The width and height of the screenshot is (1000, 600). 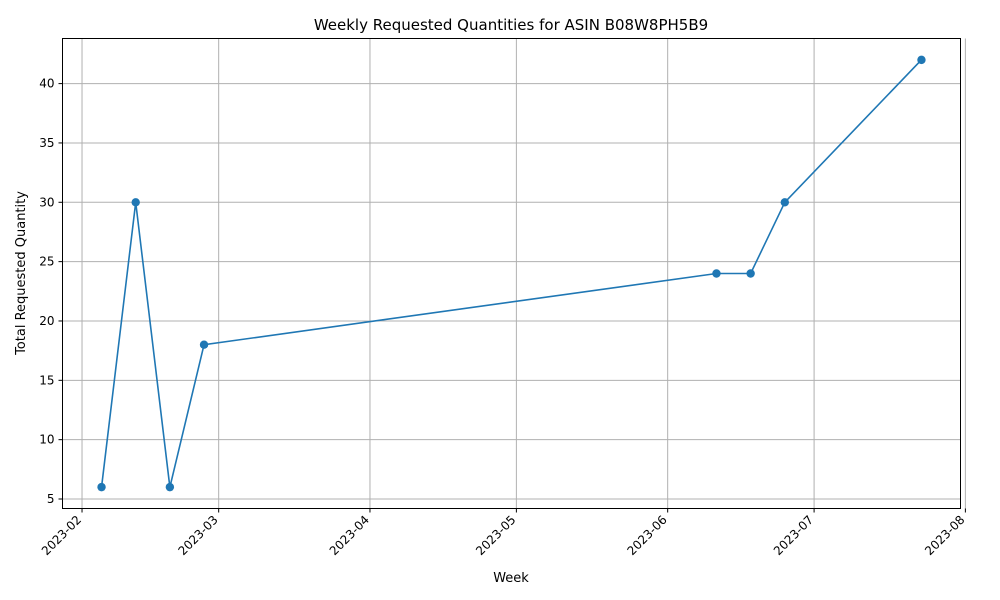 What do you see at coordinates (349, 535) in the screenshot?
I see `x-tick-label: 2023-04` at bounding box center [349, 535].